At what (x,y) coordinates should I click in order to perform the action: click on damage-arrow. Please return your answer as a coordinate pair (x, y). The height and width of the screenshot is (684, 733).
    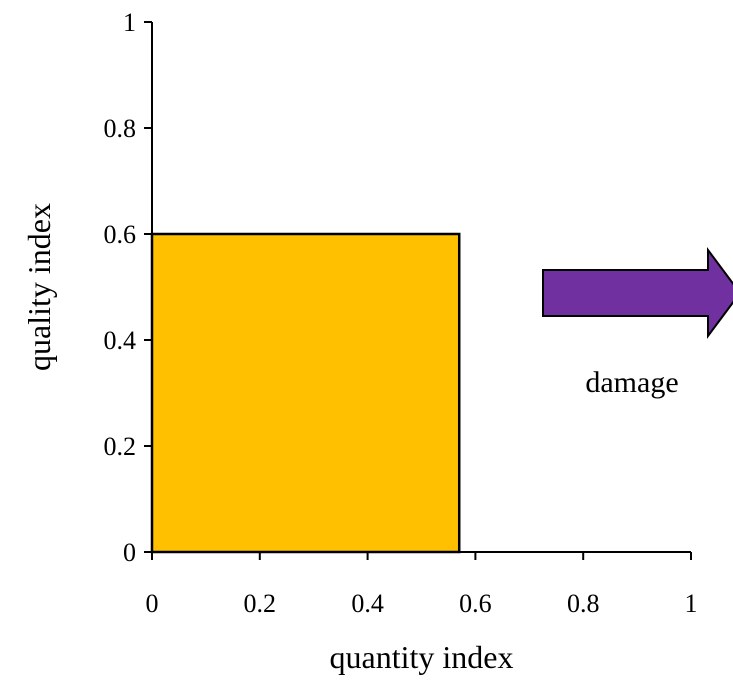
    Looking at the image, I should click on (637, 293).